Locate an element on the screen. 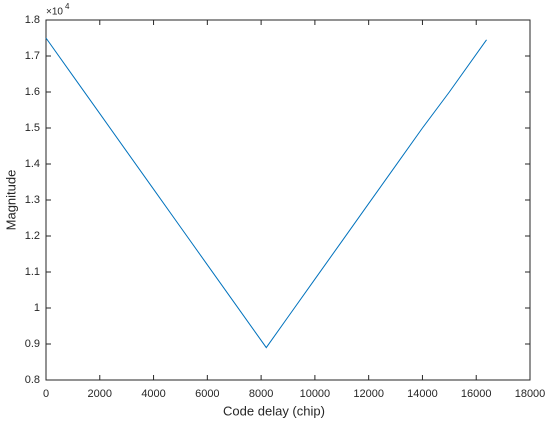  y-axis-label: Magnitude is located at coordinates (10, 200).